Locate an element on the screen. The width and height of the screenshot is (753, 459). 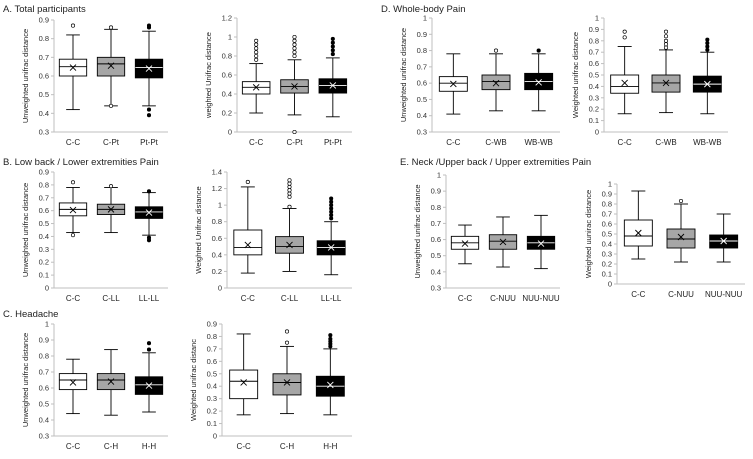
x-category-label: Pt-Pt is located at coordinates (149, 142).